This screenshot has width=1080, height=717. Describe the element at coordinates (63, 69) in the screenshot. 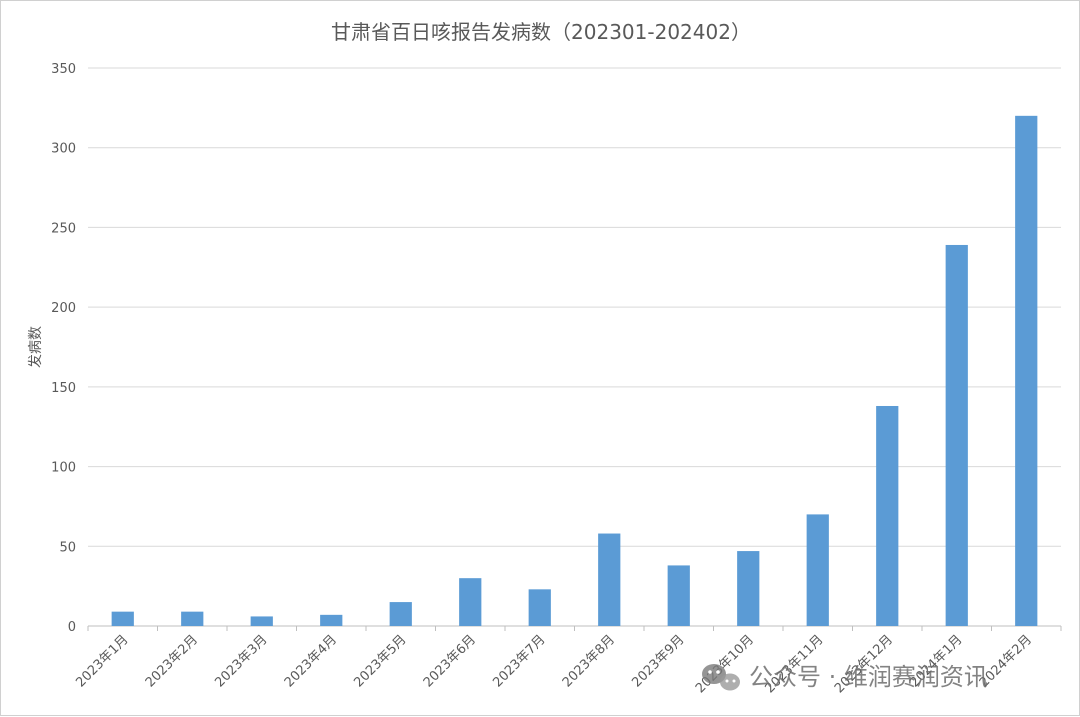

I see `y-tick-label: 350` at that location.